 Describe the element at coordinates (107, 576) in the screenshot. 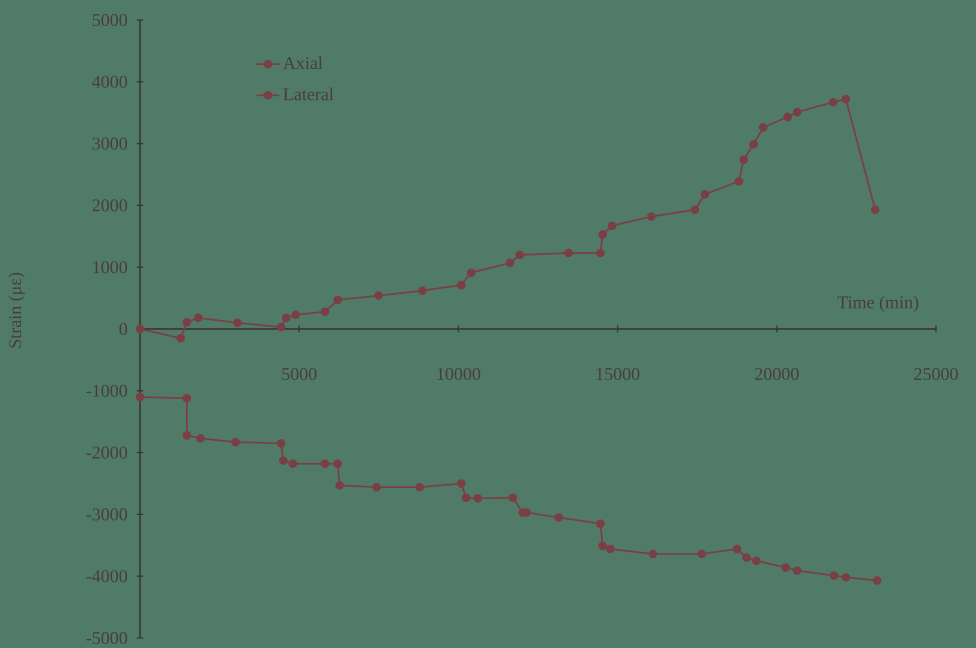

I see `y-tick-label: -4000` at that location.